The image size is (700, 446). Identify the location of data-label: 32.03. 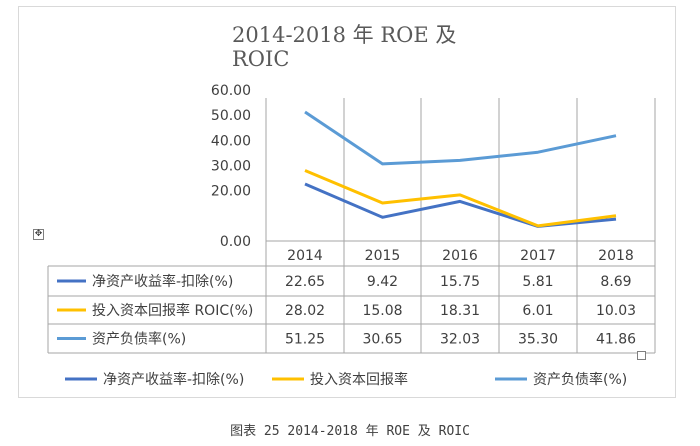
(460, 340).